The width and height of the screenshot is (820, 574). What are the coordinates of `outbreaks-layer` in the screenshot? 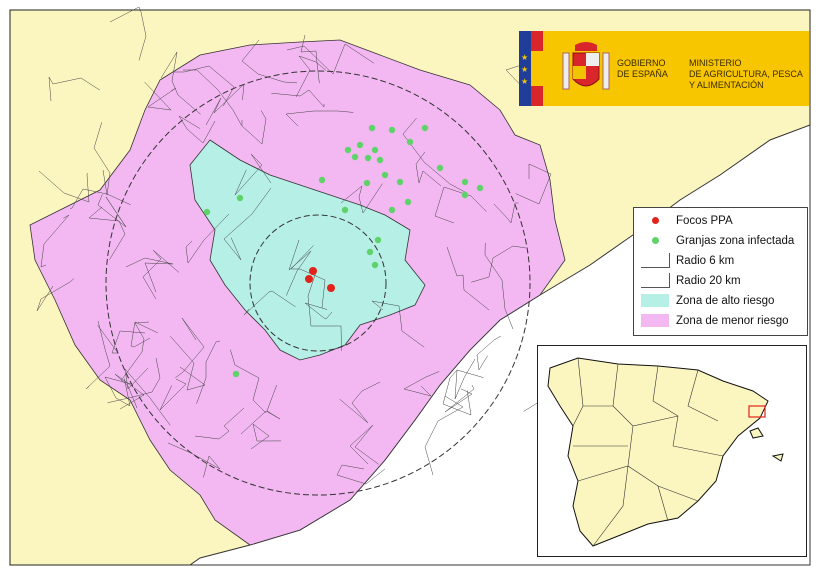 It's located at (320, 279).